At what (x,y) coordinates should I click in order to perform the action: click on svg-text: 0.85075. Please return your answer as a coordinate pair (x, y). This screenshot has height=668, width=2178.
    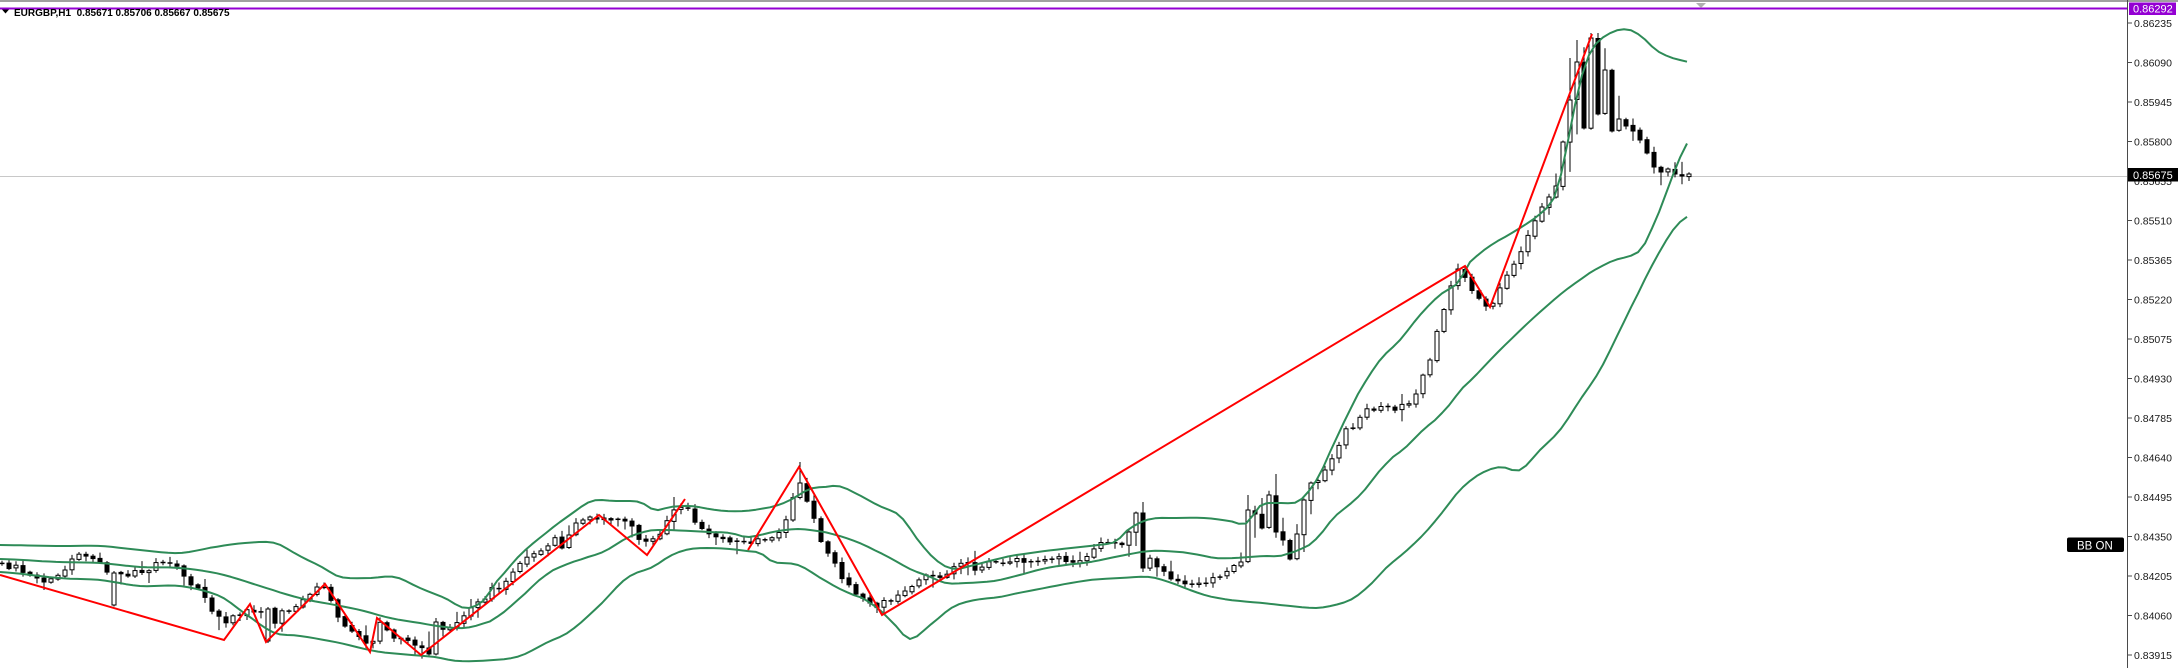
    Looking at the image, I should click on (2153, 340).